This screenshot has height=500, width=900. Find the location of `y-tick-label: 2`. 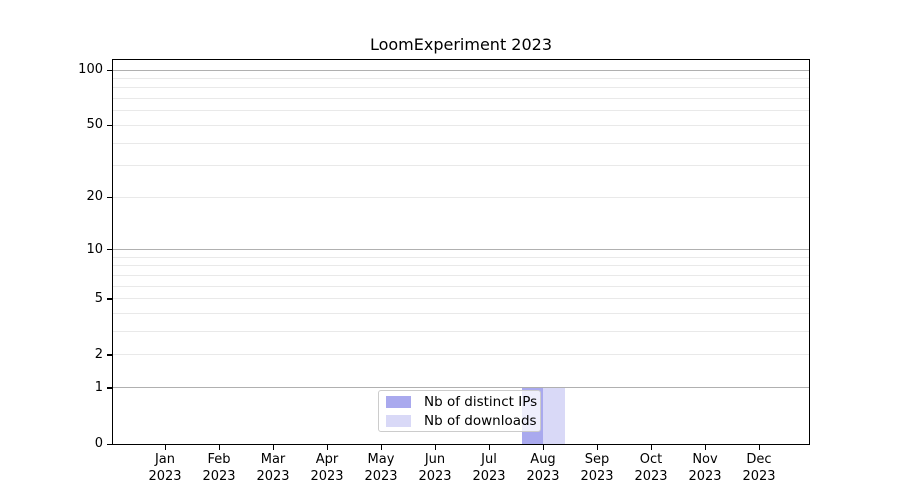

y-tick-label: 2 is located at coordinates (98, 354).